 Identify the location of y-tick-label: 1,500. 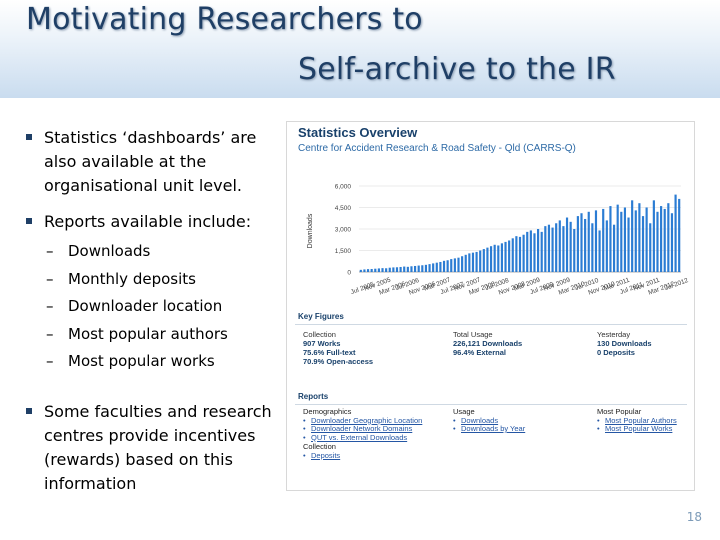
(343, 251).